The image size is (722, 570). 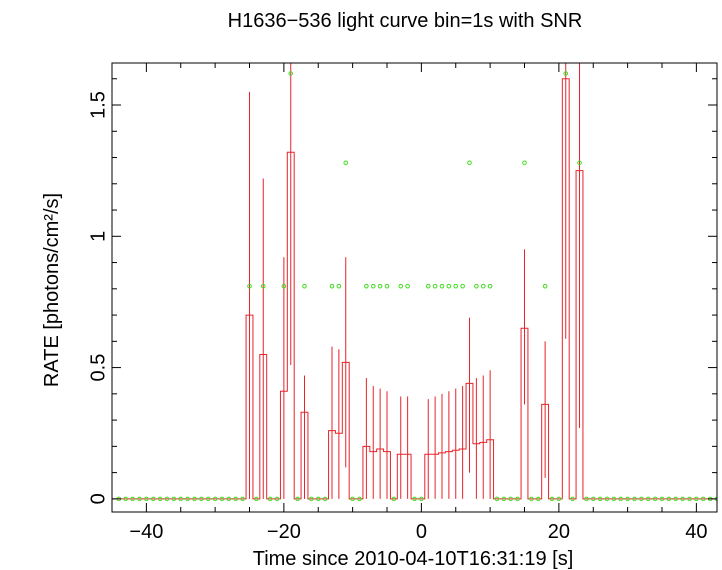 What do you see at coordinates (405, 21) in the screenshot?
I see `chart-title: H1636−536 light curve bin=1s with SNR` at bounding box center [405, 21].